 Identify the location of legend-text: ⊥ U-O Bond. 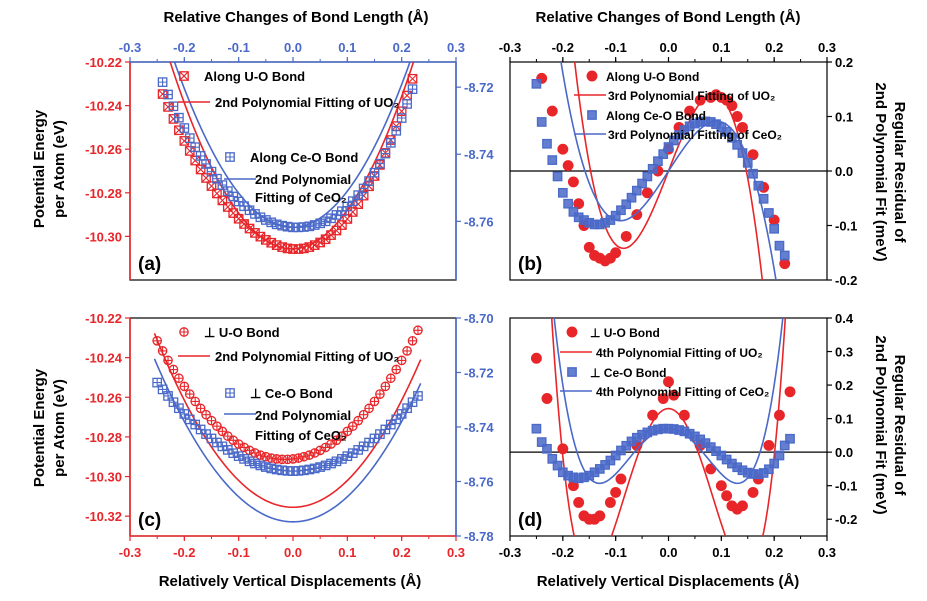
(625, 333).